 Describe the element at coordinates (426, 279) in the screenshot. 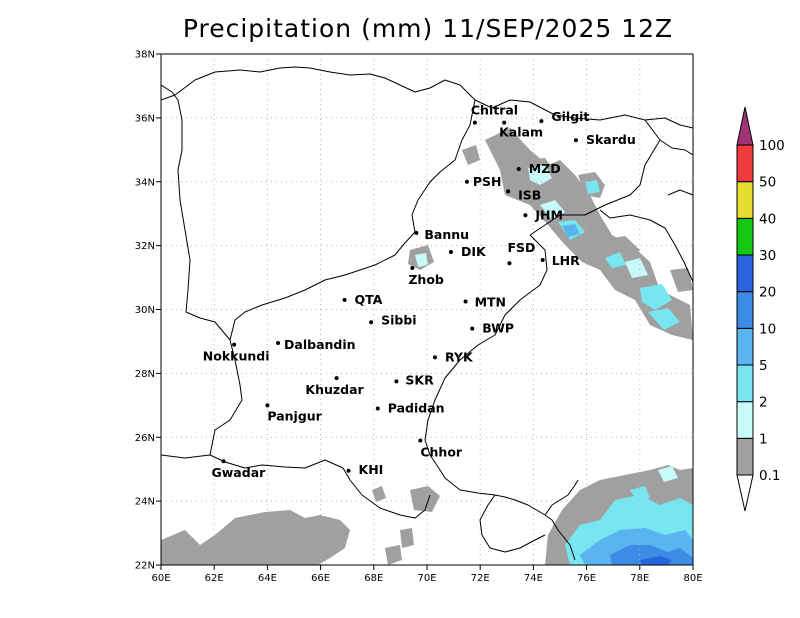

I see `city-label: Zhob` at that location.